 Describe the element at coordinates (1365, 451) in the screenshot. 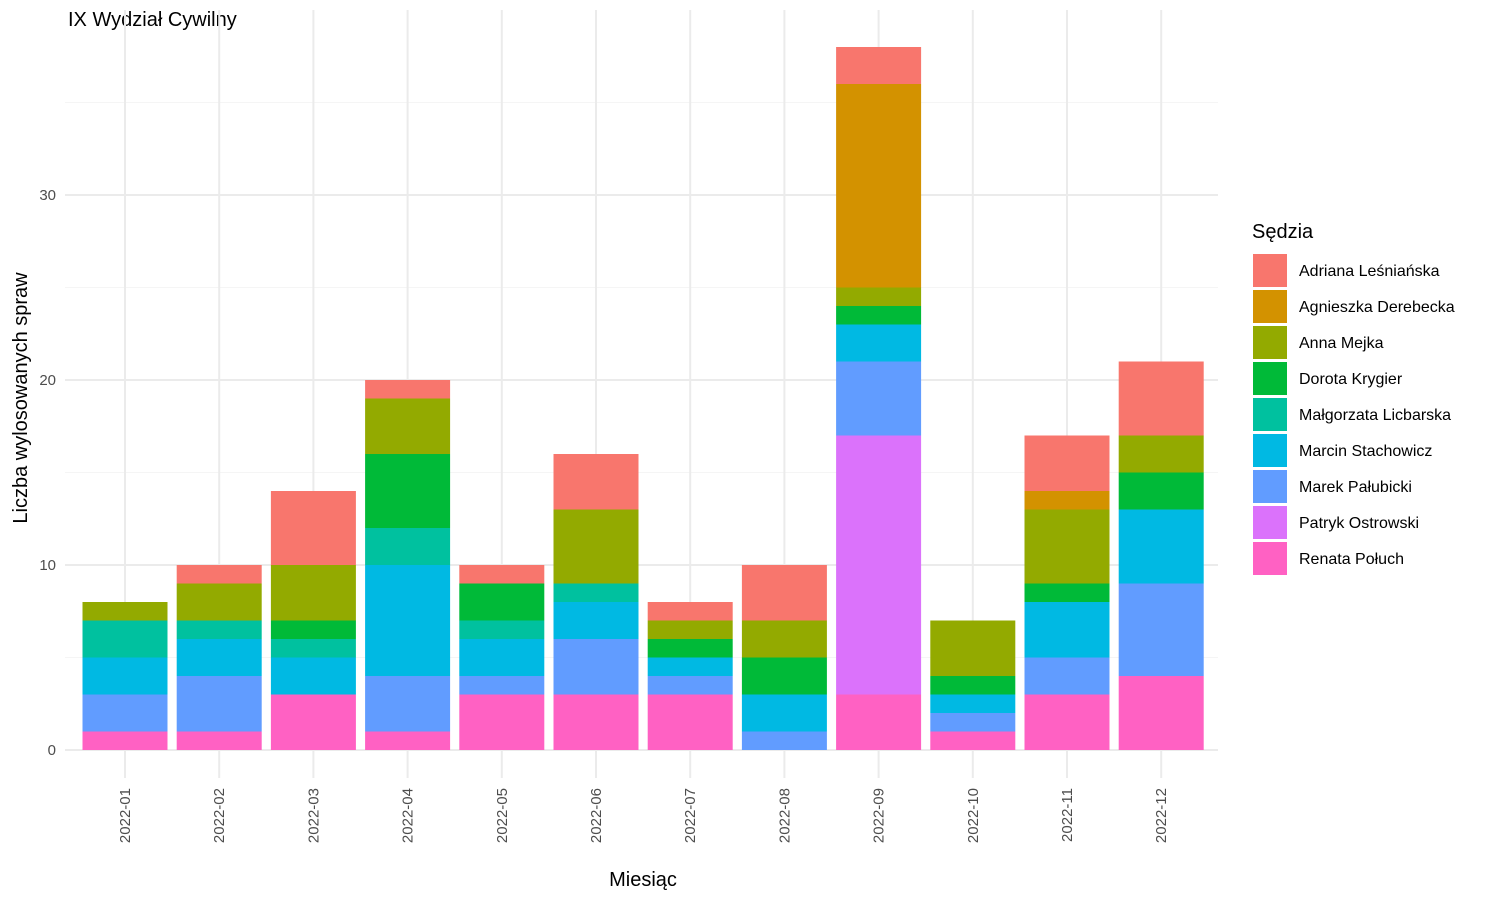

I see `legend-label: Marcin Stachowicz` at that location.